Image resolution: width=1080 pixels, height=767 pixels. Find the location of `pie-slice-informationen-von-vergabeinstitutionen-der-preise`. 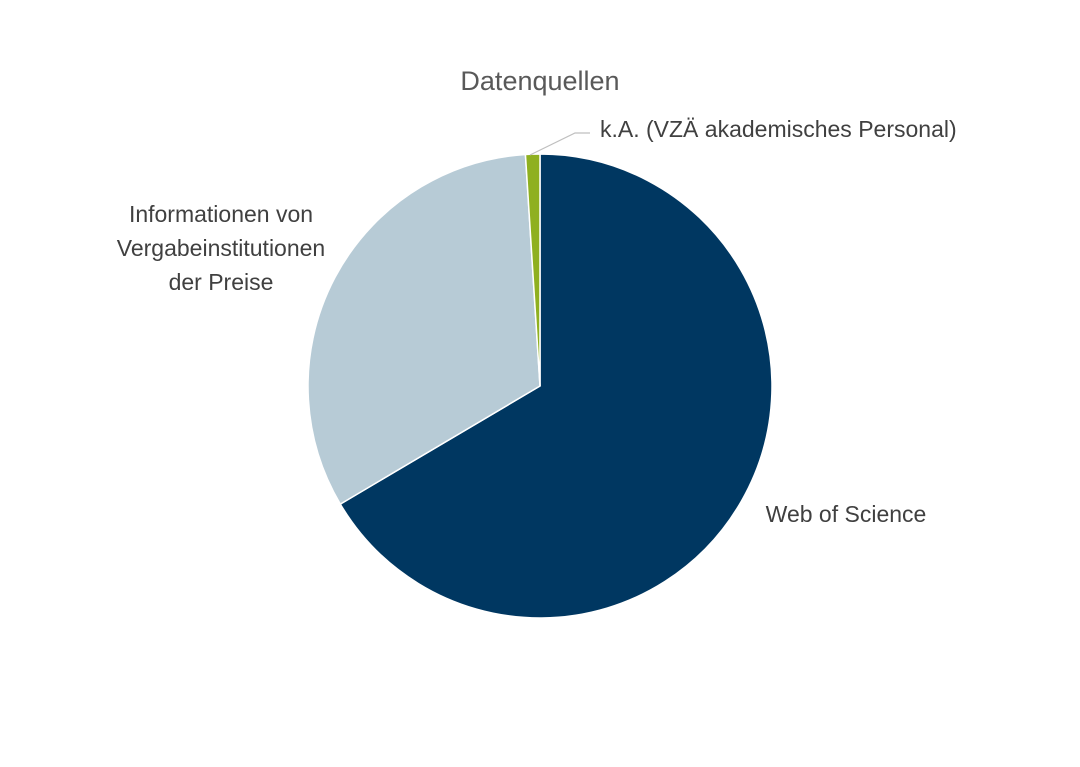

pie-slice-informationen-von-vergabeinstitutionen-der-preise is located at coordinates (424, 329).